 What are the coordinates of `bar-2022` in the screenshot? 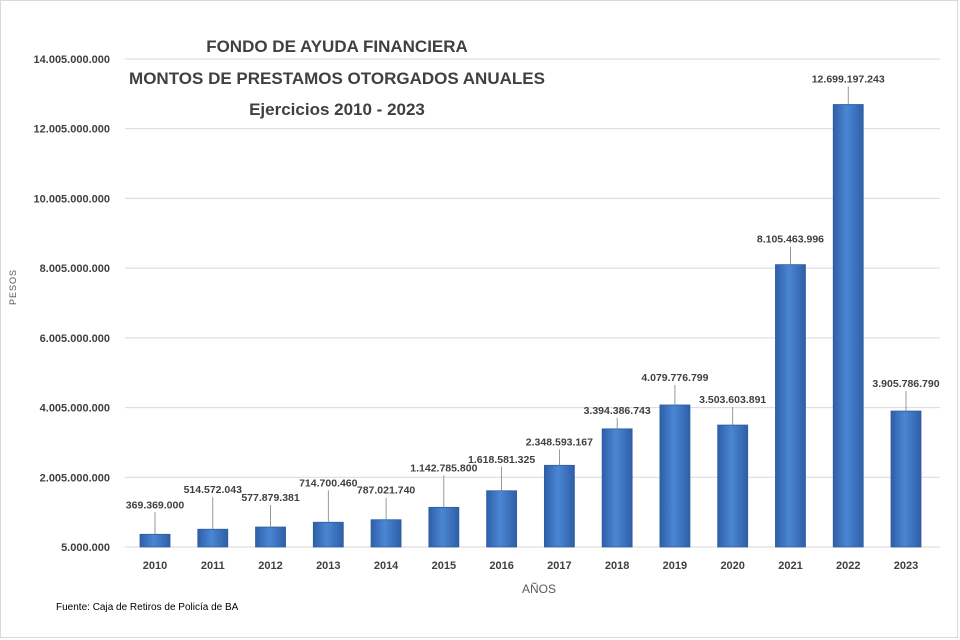 It's located at (848, 326).